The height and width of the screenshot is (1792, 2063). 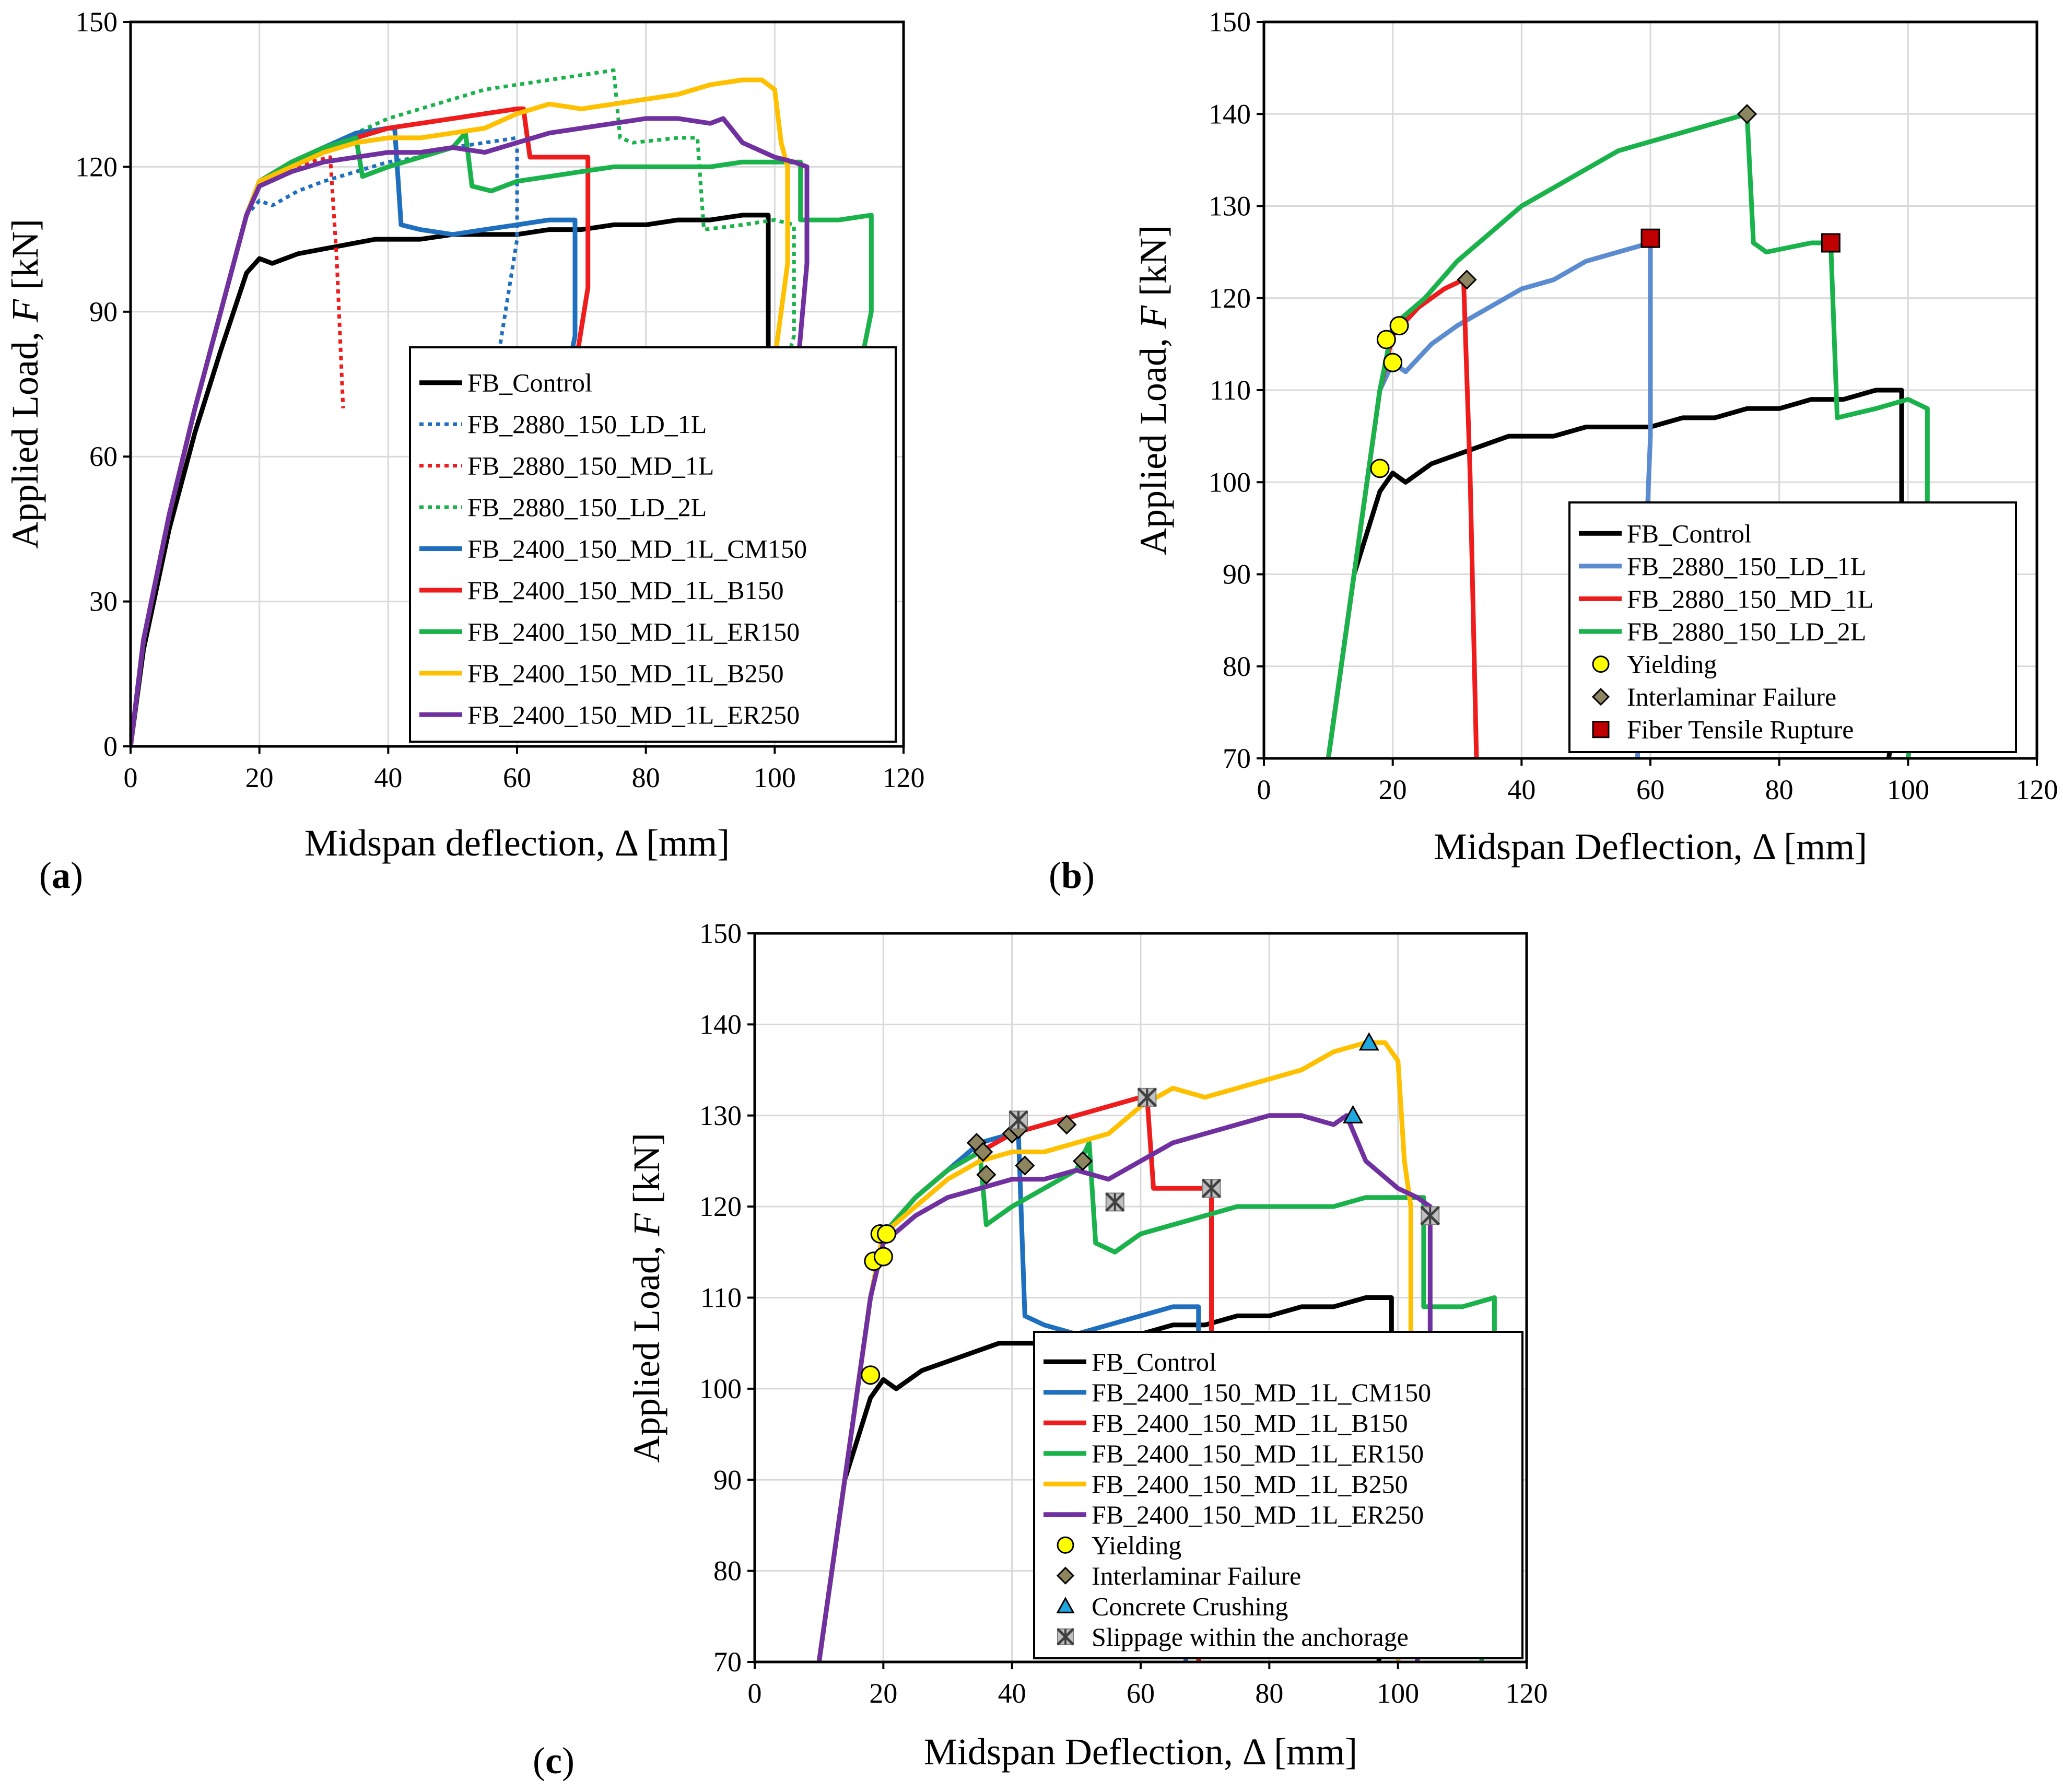 I want to click on panel-a-xlabel: Midspan deflection, Δ [mm], so click(x=517, y=843).